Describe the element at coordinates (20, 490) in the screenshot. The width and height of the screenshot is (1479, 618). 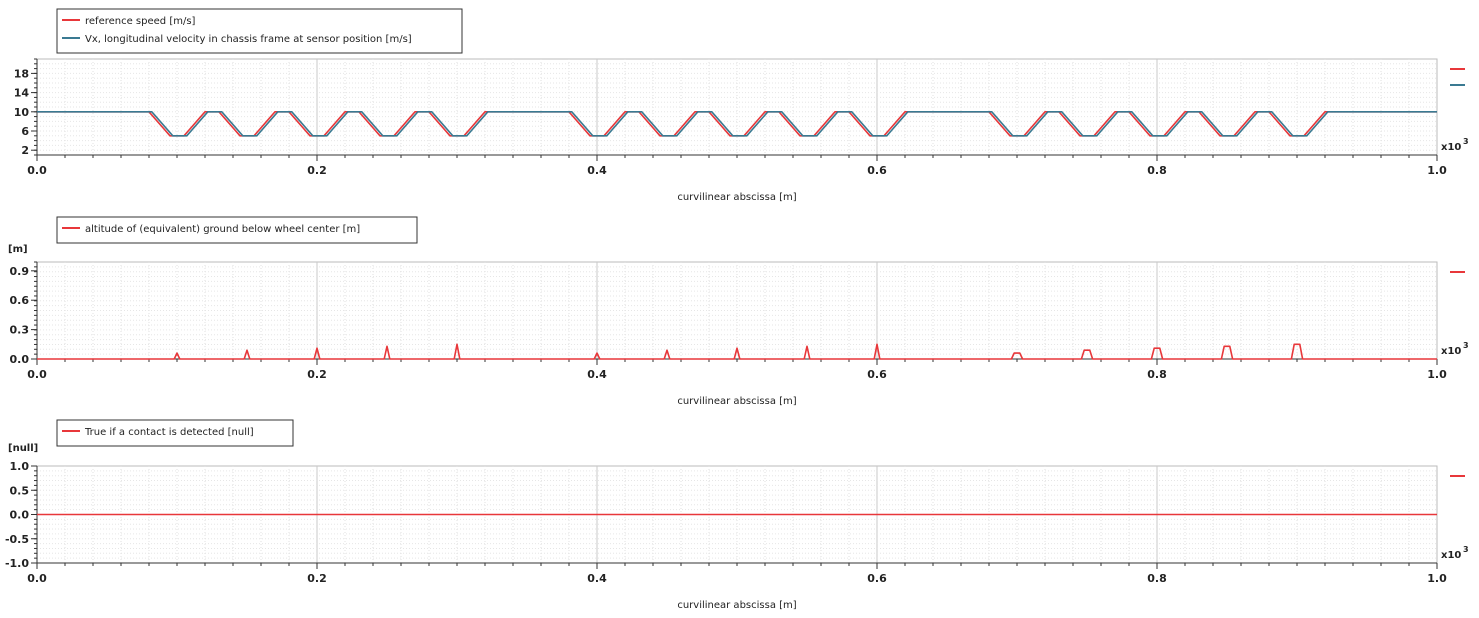
I see `y-tick-label: 0.5` at that location.